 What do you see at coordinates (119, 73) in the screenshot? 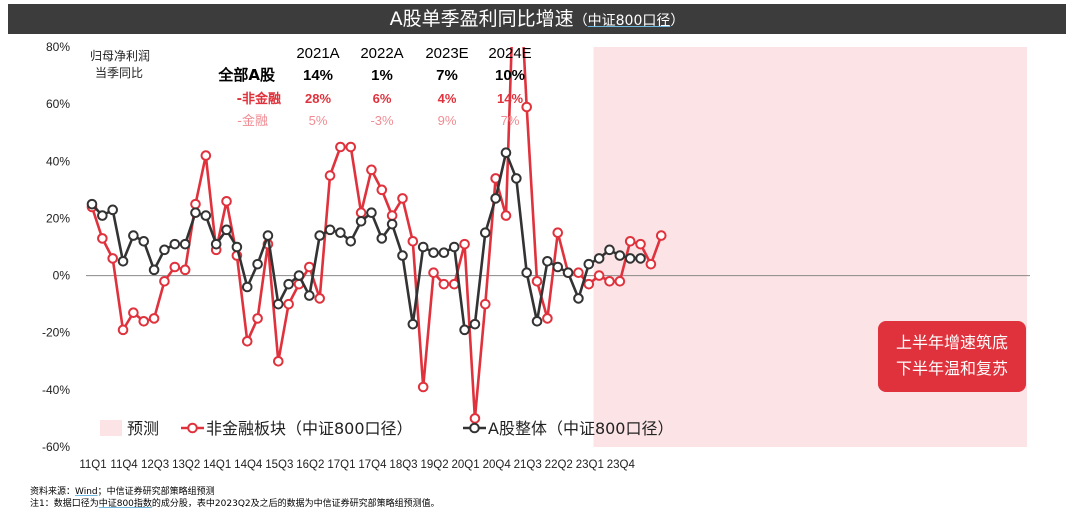
I see `y-axis-label-line2: 当季同比` at bounding box center [119, 73].